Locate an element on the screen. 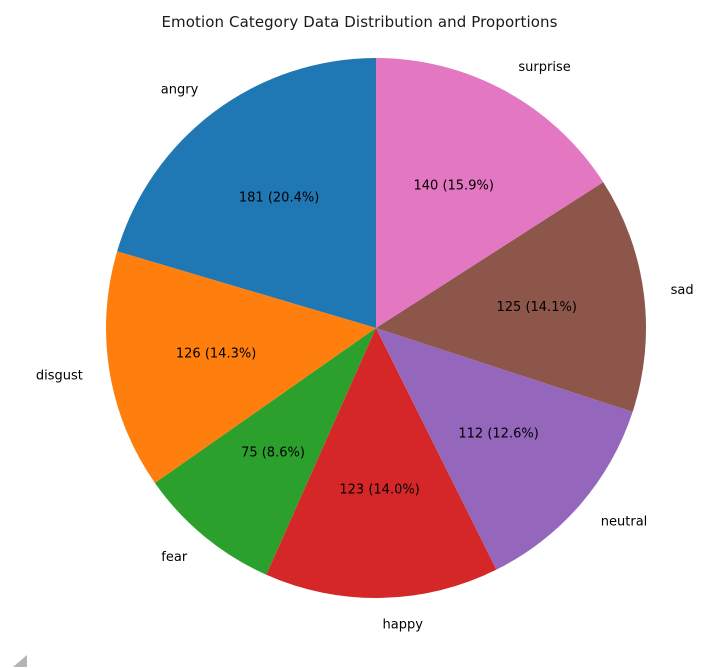 This screenshot has height=668, width=719. resize-grip-icon is located at coordinates (20, 661).